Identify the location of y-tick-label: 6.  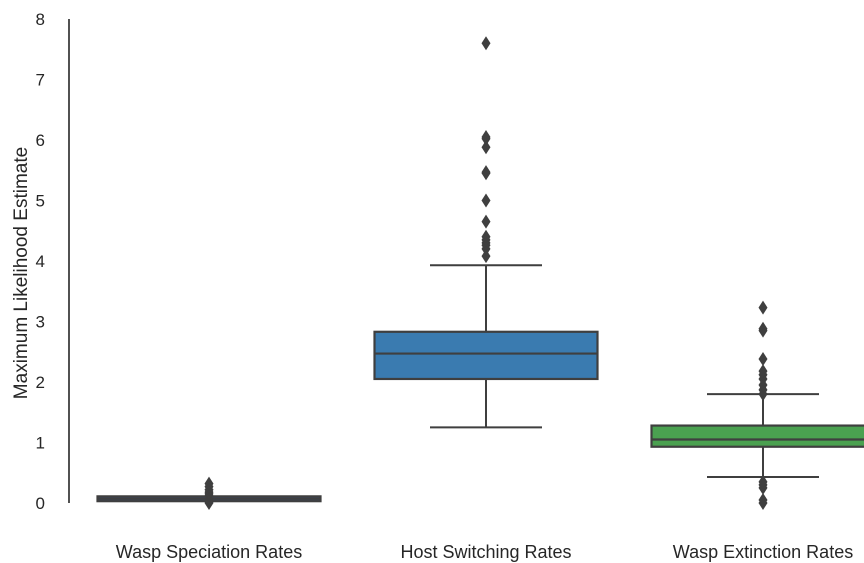
(40, 140).